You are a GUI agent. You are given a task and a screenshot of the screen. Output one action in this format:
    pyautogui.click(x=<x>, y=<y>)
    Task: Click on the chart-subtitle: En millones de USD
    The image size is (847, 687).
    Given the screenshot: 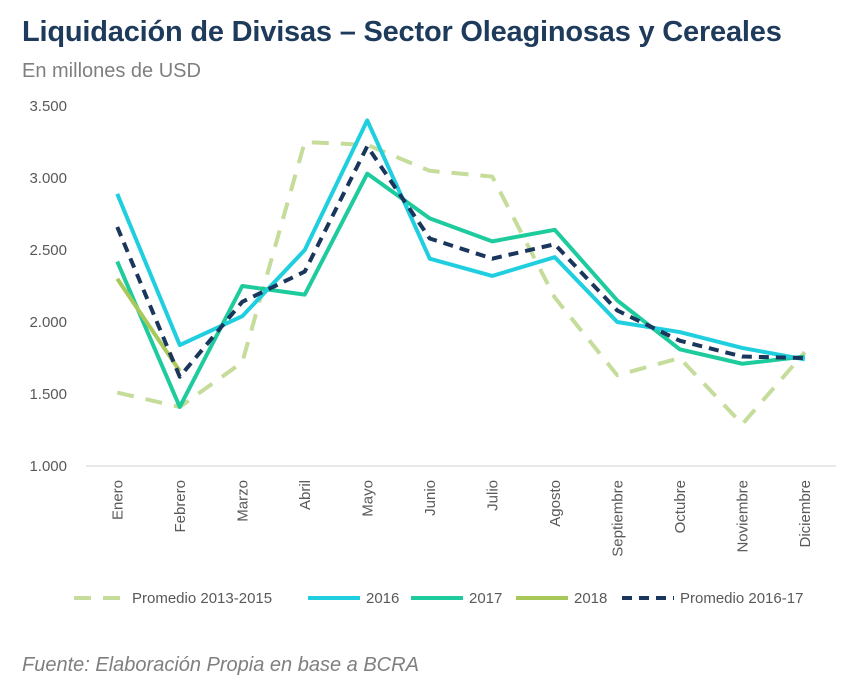 What is the action you would take?
    pyautogui.click(x=111, y=71)
    